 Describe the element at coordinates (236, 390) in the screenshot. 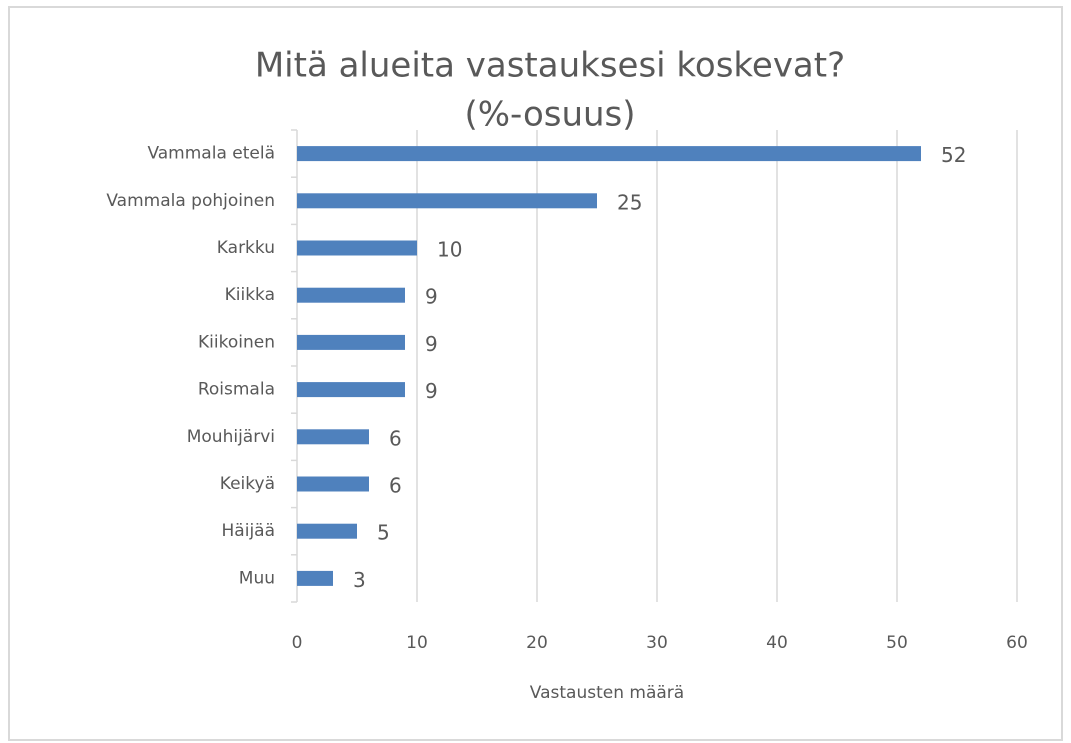

I see `y-tick-label: Roismala` at that location.